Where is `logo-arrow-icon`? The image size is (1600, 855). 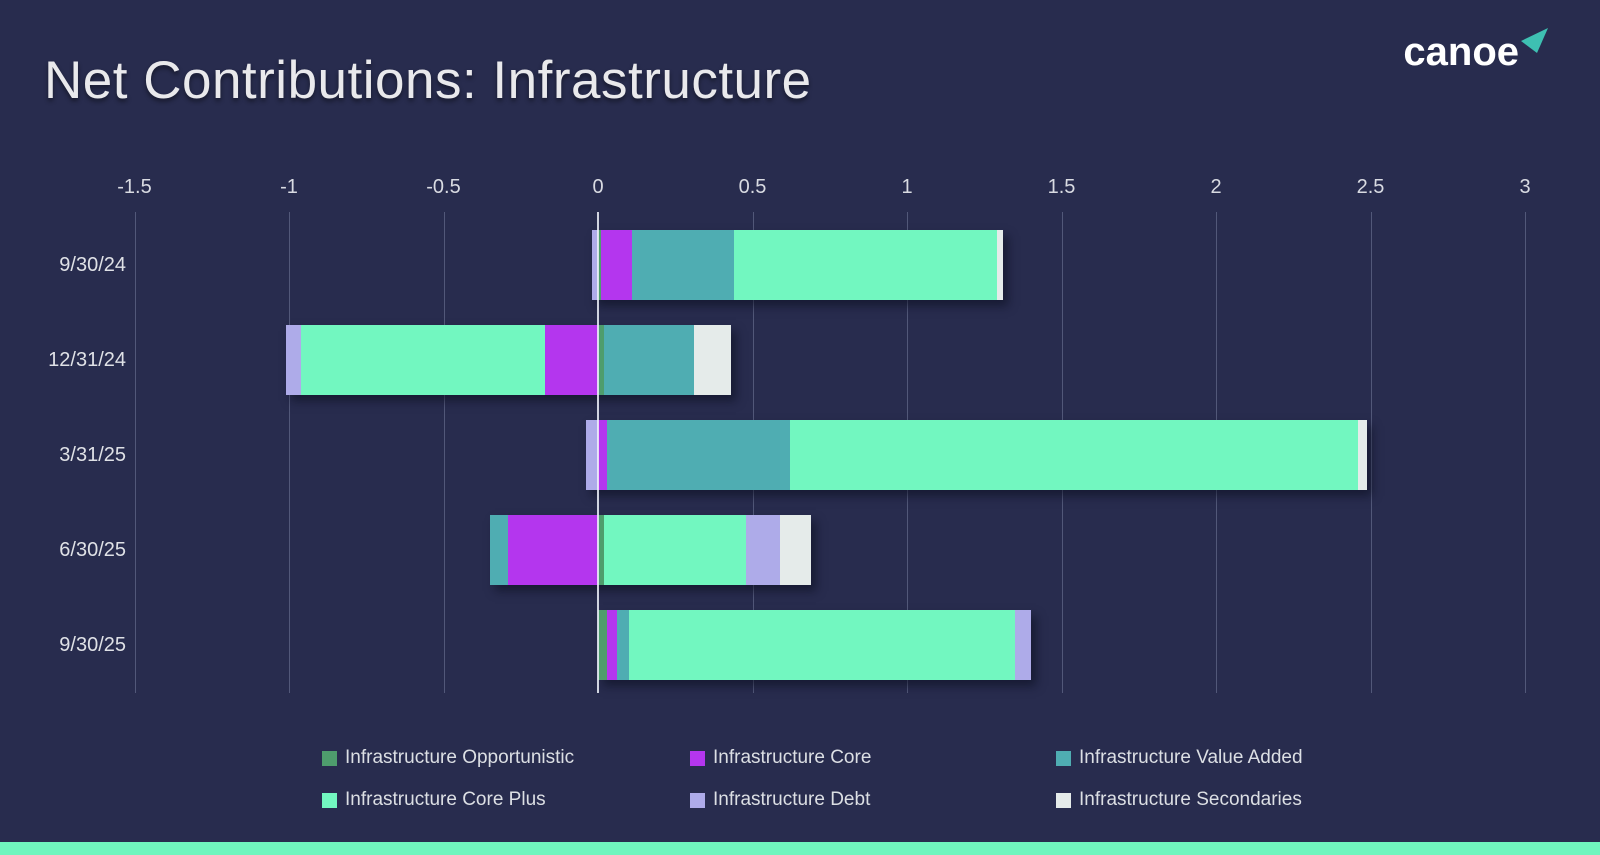
logo-arrow-icon is located at coordinates (1534, 40).